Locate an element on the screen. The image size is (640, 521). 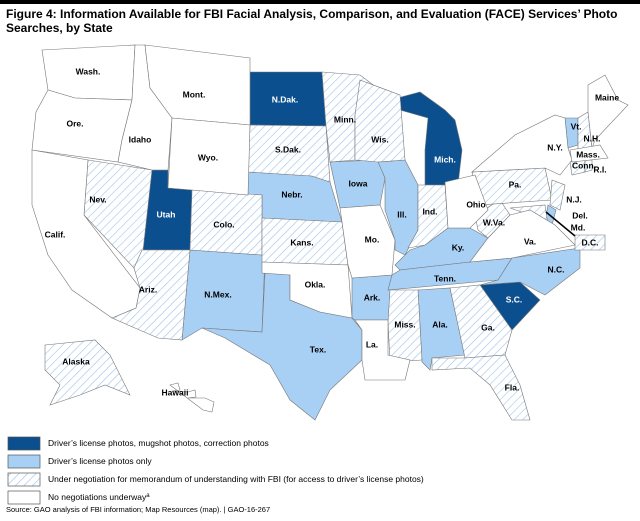
state-label: Ariz. is located at coordinates (148, 289).